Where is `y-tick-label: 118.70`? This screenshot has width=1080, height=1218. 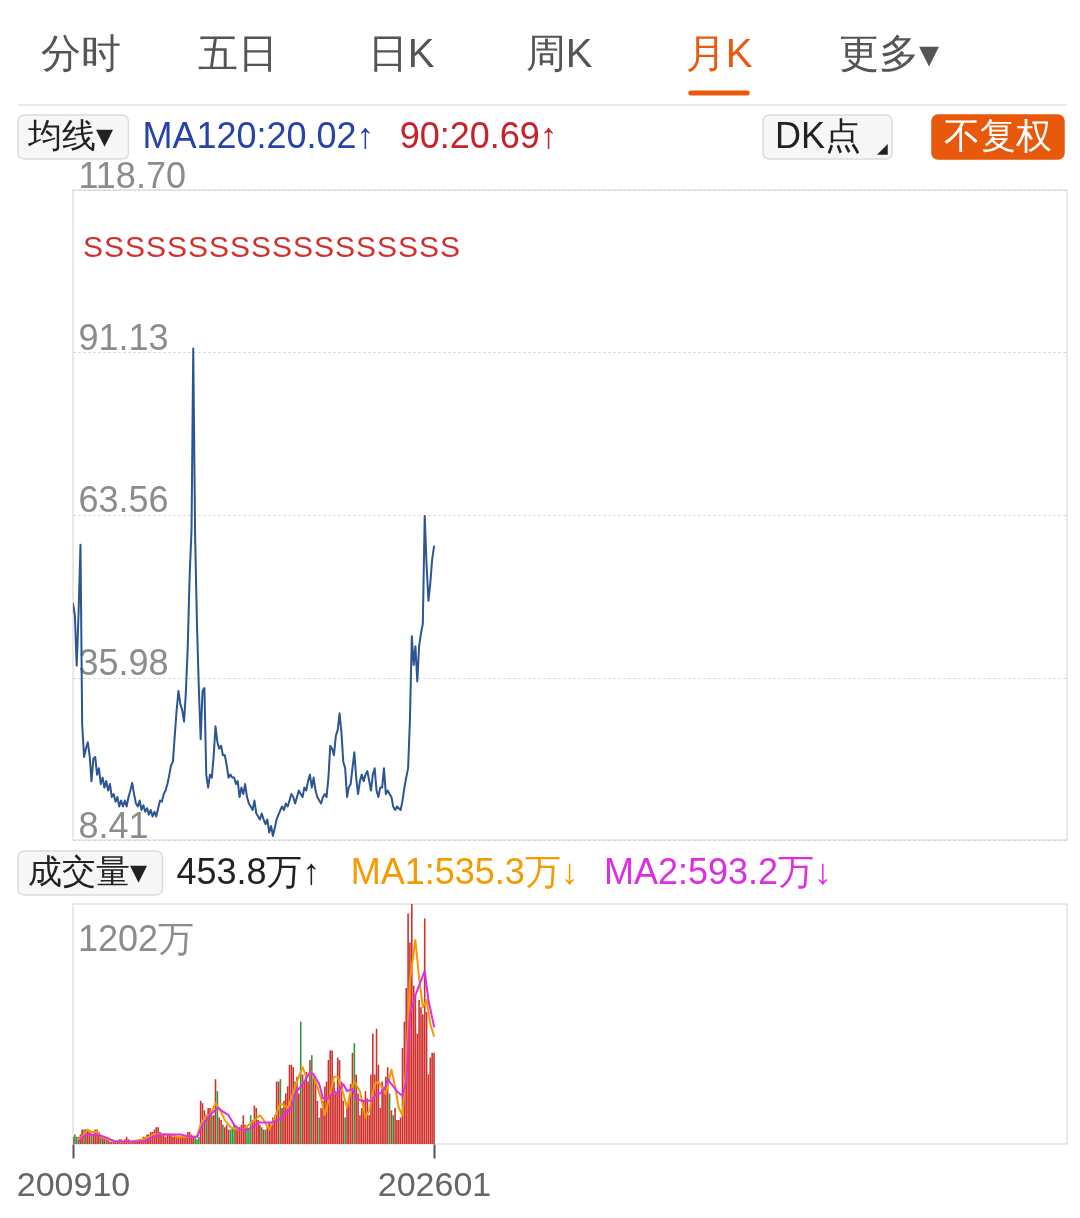
y-tick-label: 118.70 is located at coordinates (132, 175).